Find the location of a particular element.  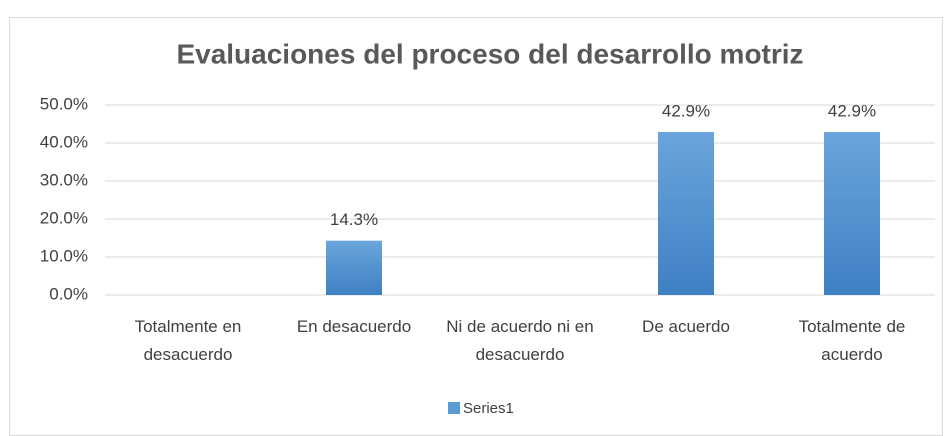

x-tick-label: Totalmente en desacuerdo is located at coordinates (188, 340).